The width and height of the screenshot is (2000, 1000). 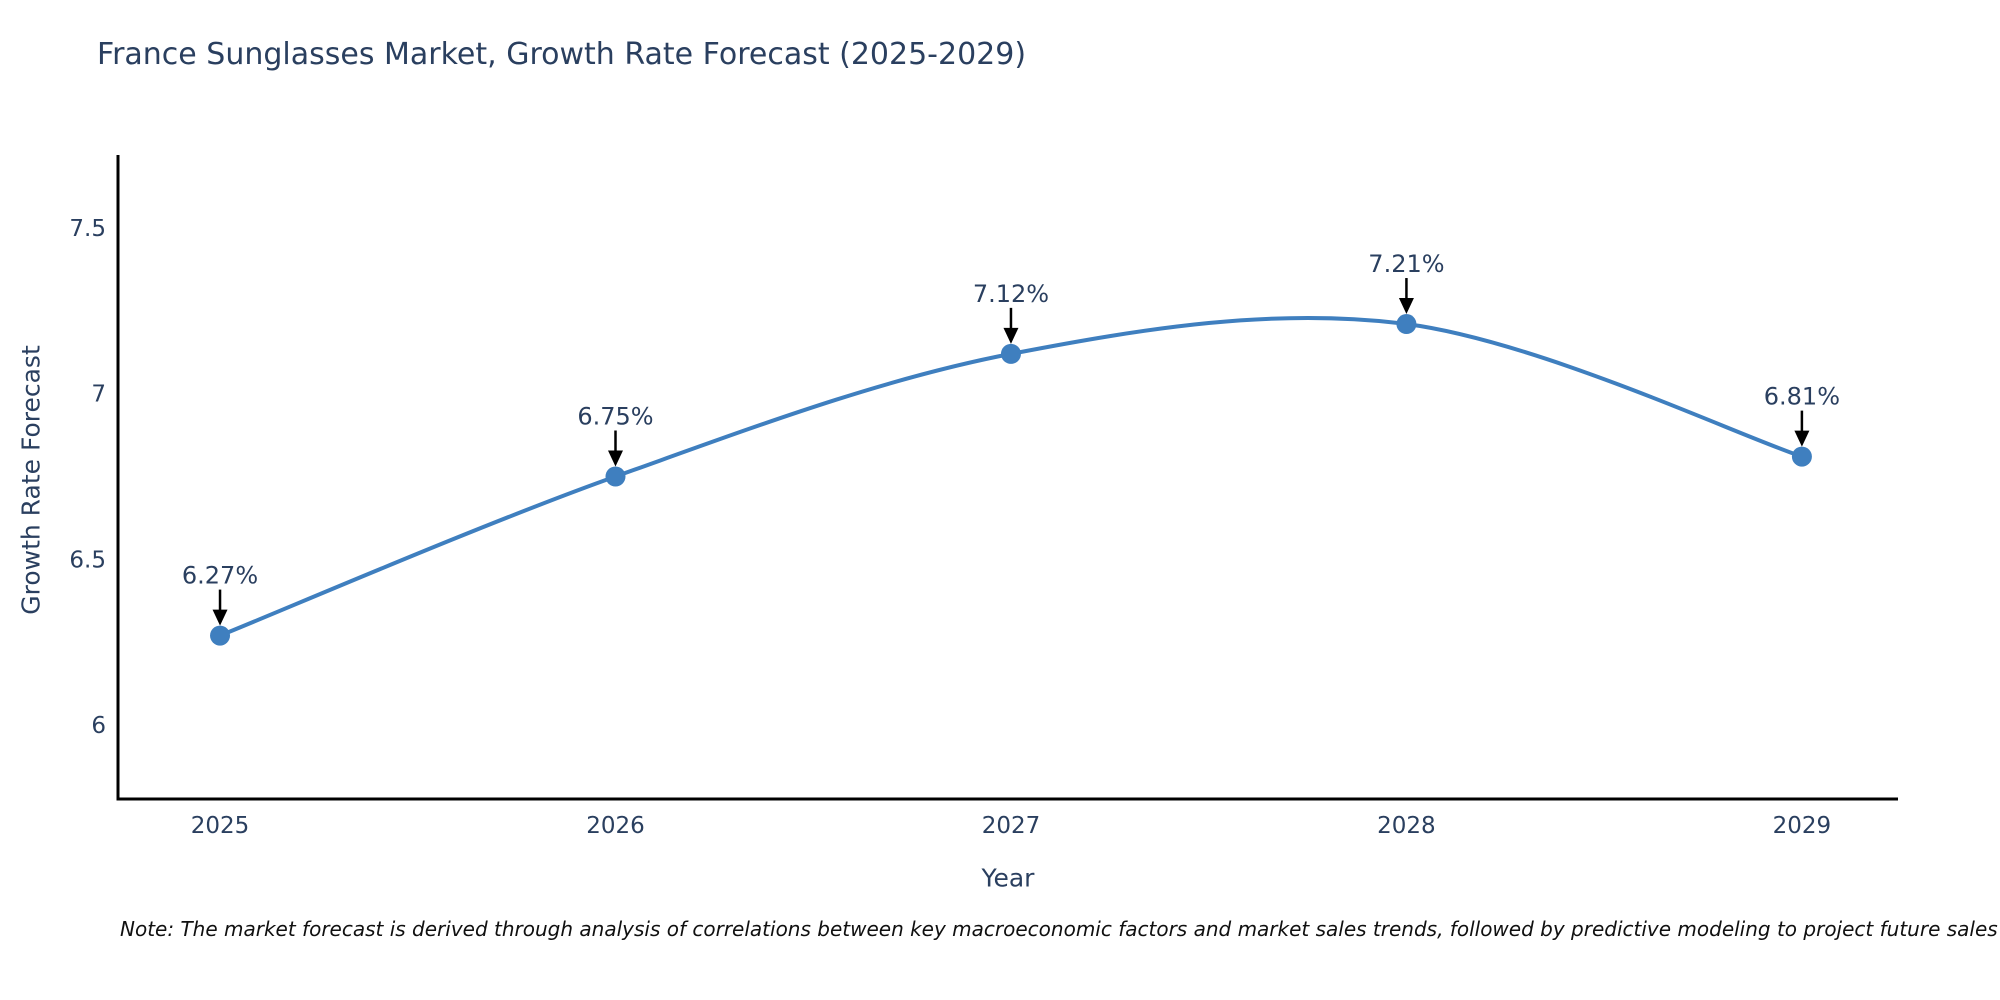 What do you see at coordinates (615, 417) in the screenshot?
I see `annotation-label: 6.75%` at bounding box center [615, 417].